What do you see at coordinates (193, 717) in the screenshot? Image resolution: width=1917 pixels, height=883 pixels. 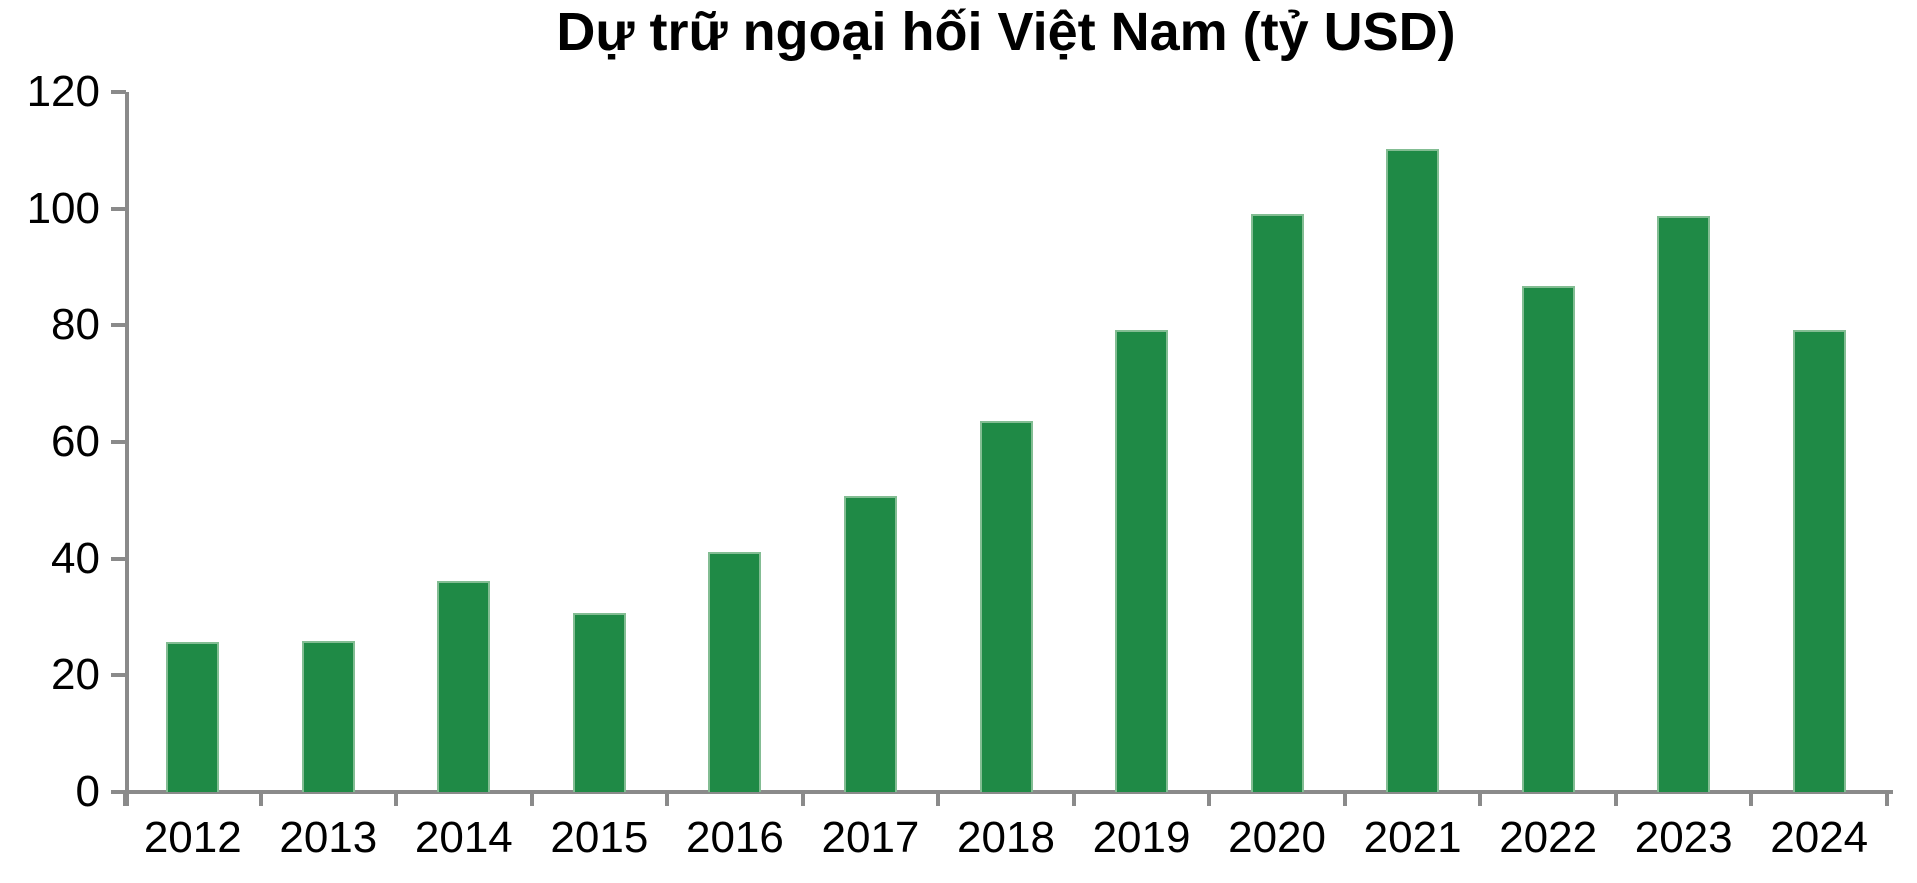 I see `bar-2012` at bounding box center [193, 717].